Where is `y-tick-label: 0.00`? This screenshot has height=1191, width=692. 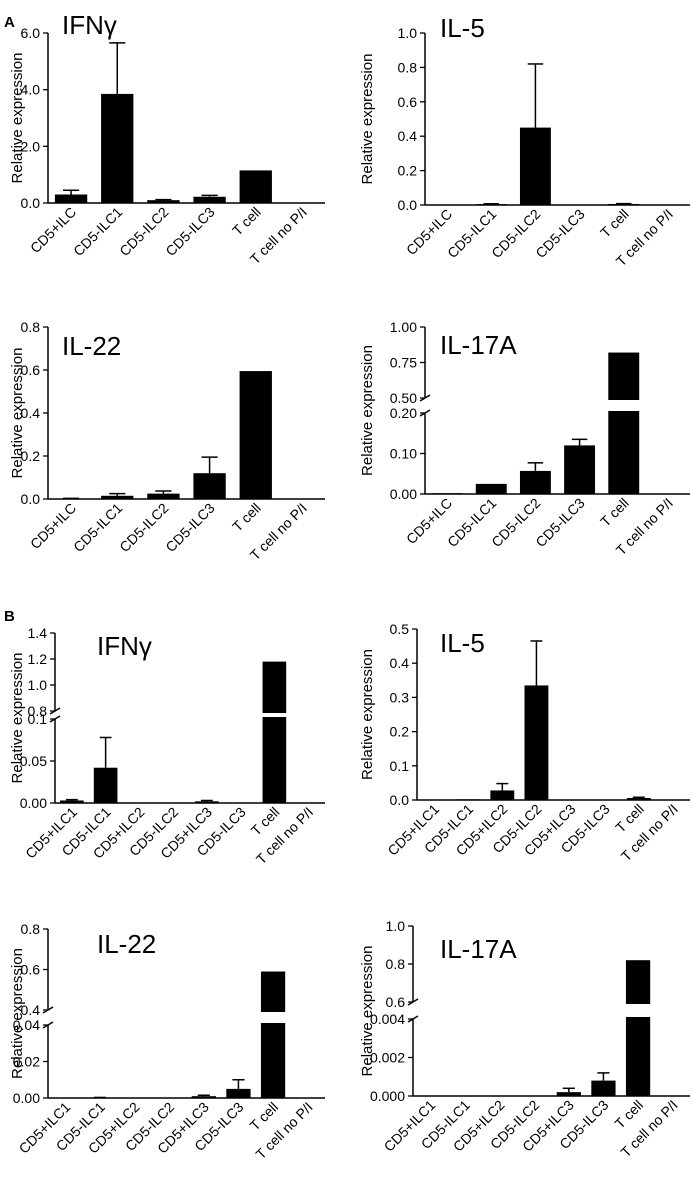 y-tick-label: 0.00 is located at coordinates (403, 494).